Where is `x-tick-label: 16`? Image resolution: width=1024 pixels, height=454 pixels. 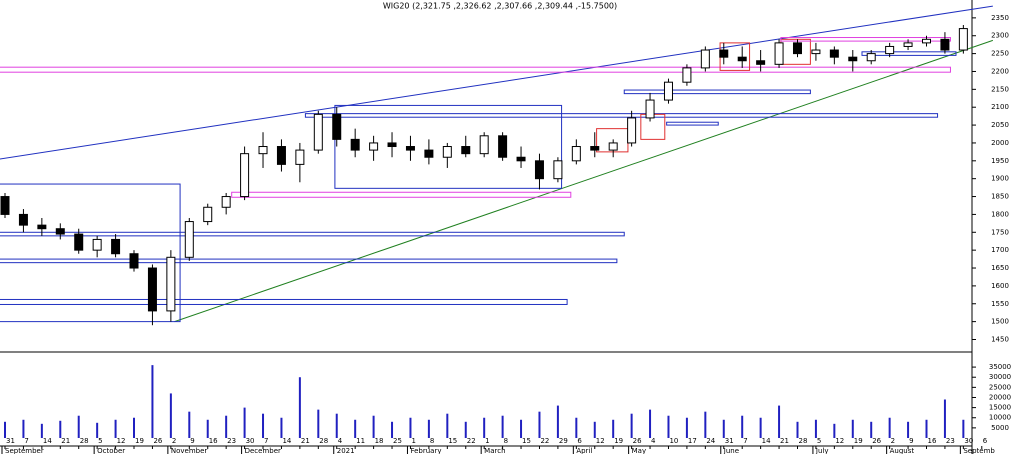
x-tick-label: 16 is located at coordinates (213, 441).